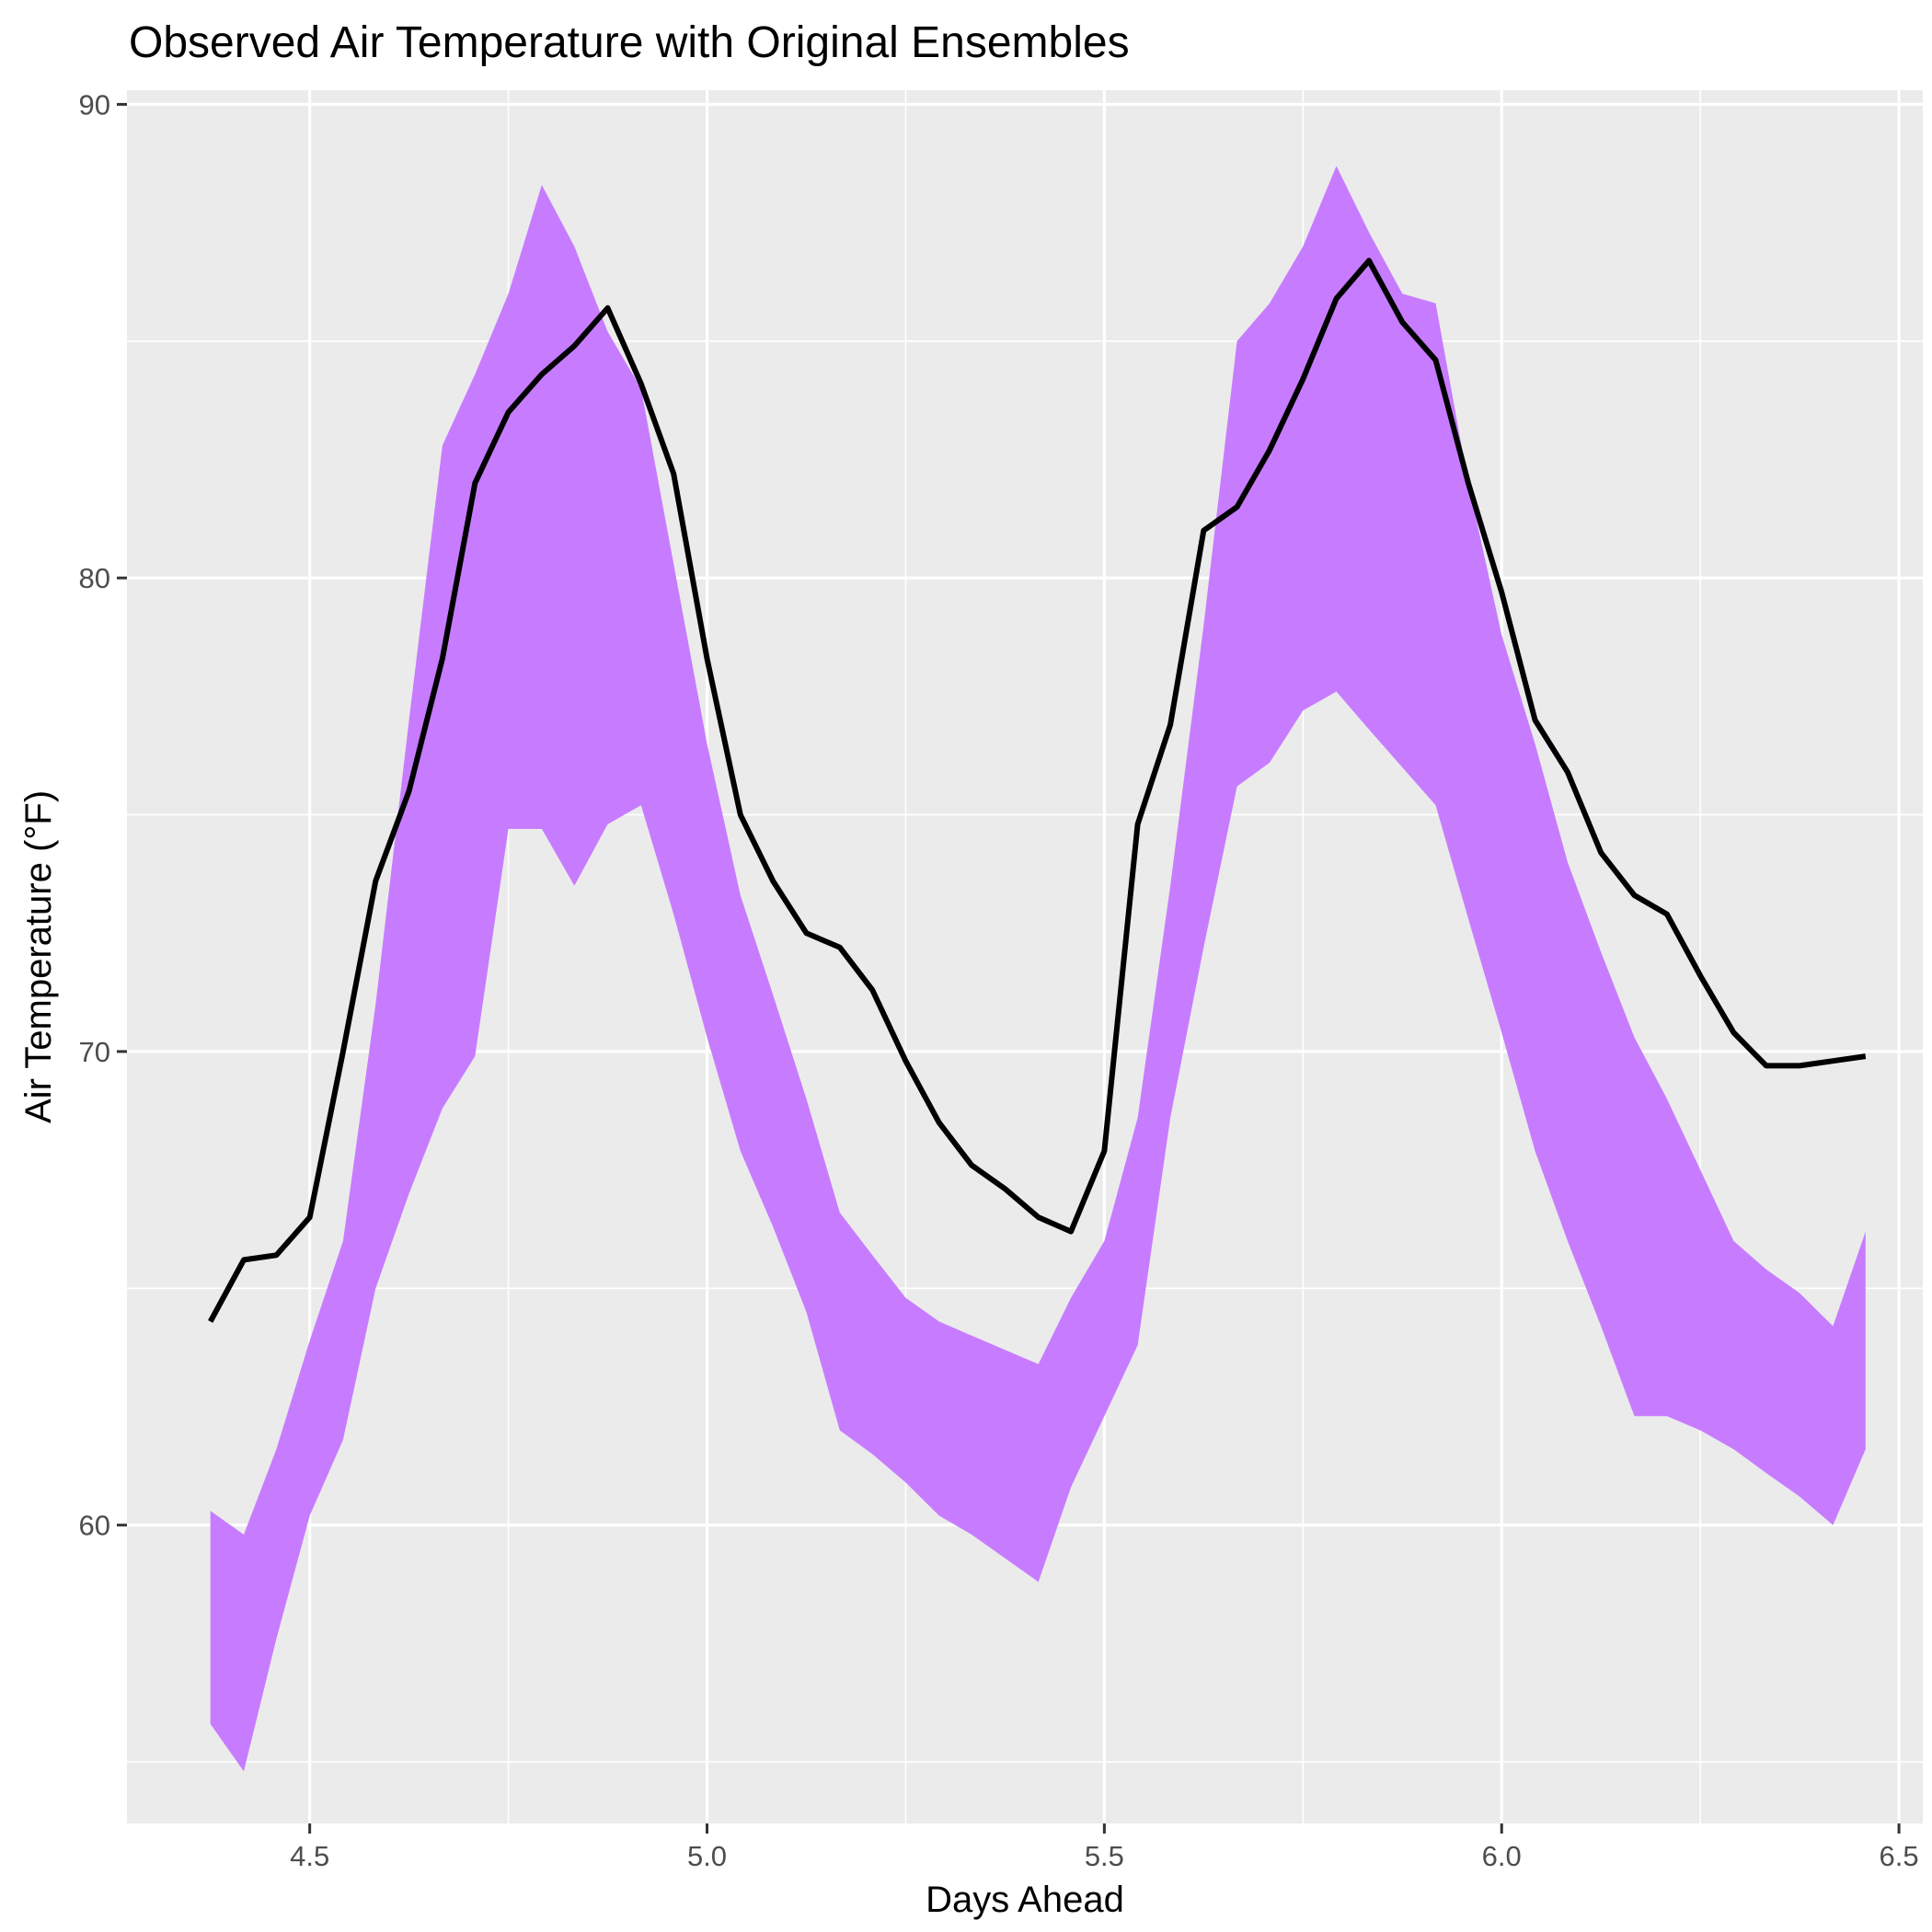  What do you see at coordinates (94, 578) in the screenshot?
I see `y-tick-label: 80` at bounding box center [94, 578].